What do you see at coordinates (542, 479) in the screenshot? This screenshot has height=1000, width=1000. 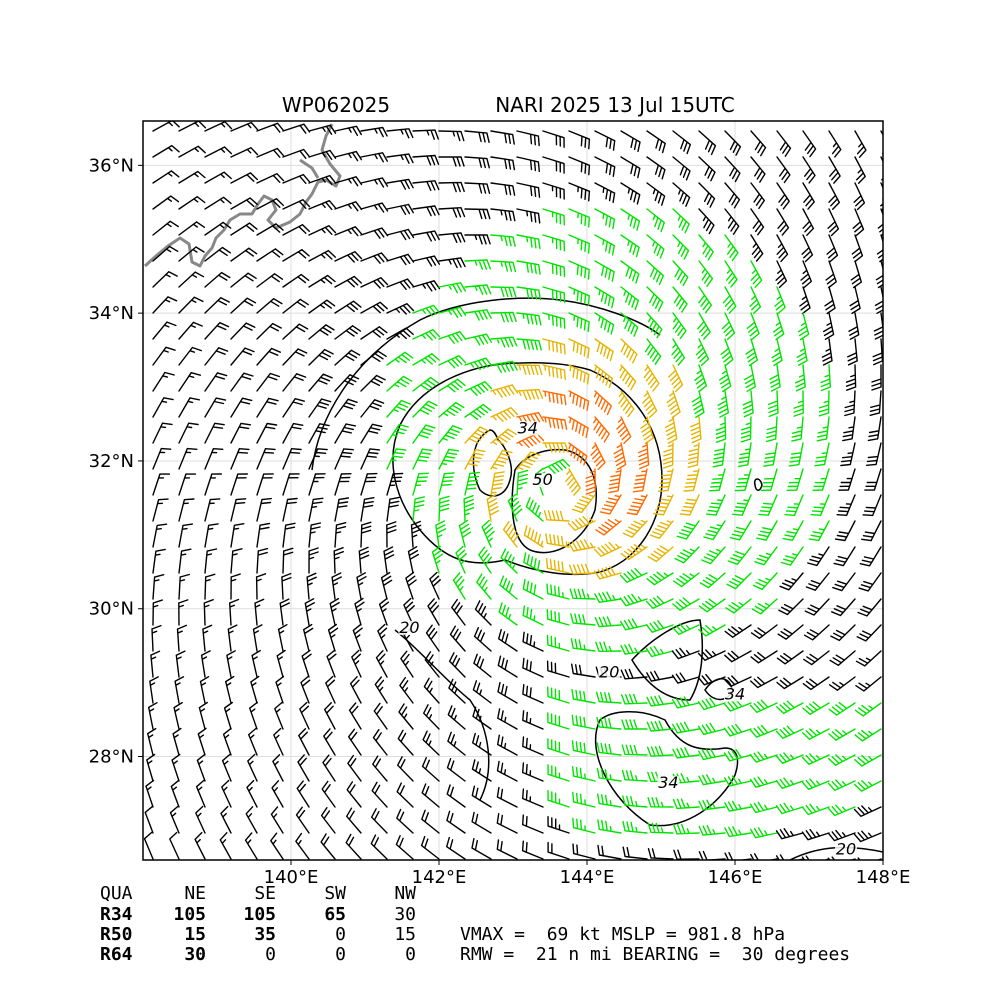 I see `contour-label: 50` at bounding box center [542, 479].